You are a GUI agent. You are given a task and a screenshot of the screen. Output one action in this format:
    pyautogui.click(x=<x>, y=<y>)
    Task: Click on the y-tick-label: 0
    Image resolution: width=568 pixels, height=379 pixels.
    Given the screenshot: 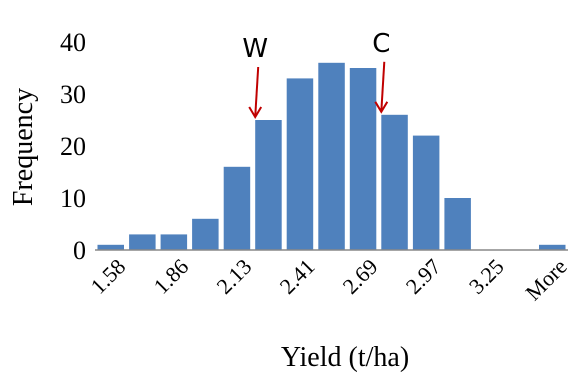 What is the action you would take?
    pyautogui.click(x=79, y=250)
    